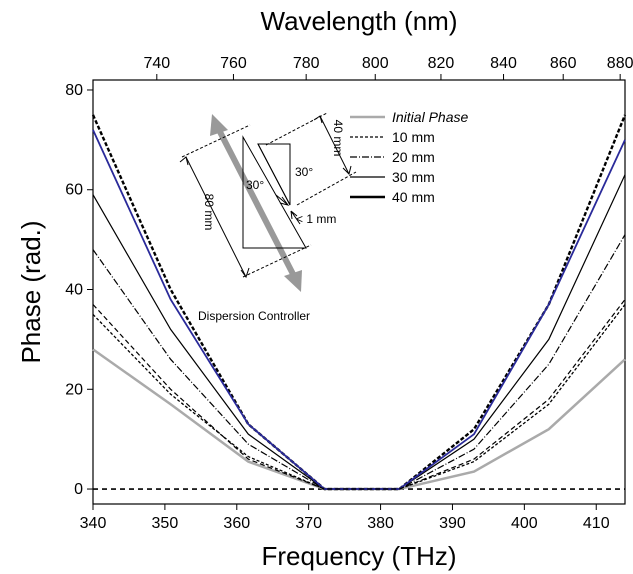 The width and height of the screenshot is (633, 574). What do you see at coordinates (209, 212) in the screenshot?
I see `label-80mm: 80 mm` at bounding box center [209, 212].